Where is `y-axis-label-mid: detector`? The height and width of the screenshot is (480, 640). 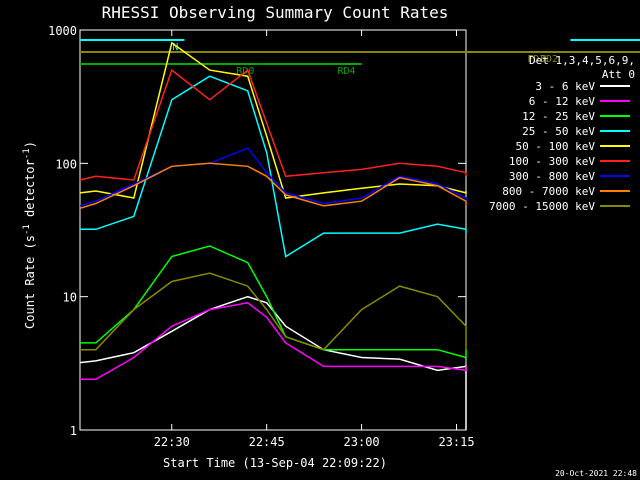 y-axis-label-mid: detector is located at coordinates (30, 191).